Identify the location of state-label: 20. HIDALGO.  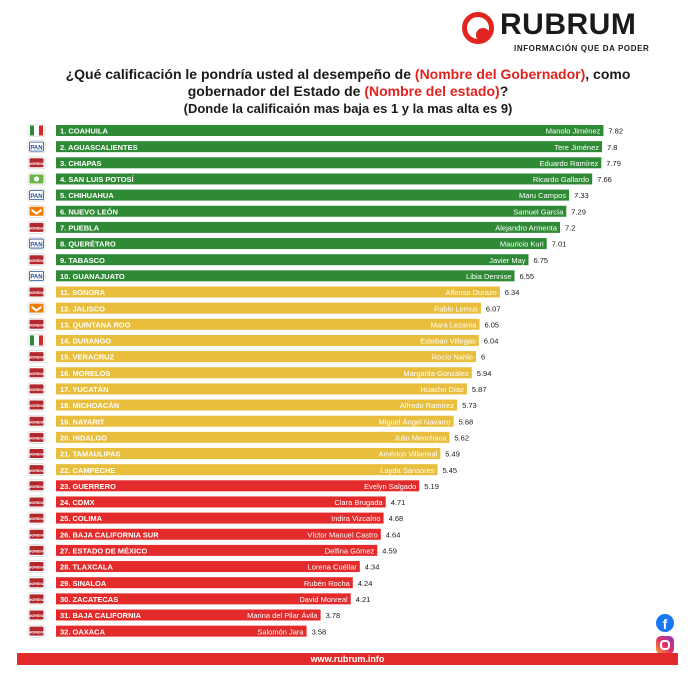
(83, 437).